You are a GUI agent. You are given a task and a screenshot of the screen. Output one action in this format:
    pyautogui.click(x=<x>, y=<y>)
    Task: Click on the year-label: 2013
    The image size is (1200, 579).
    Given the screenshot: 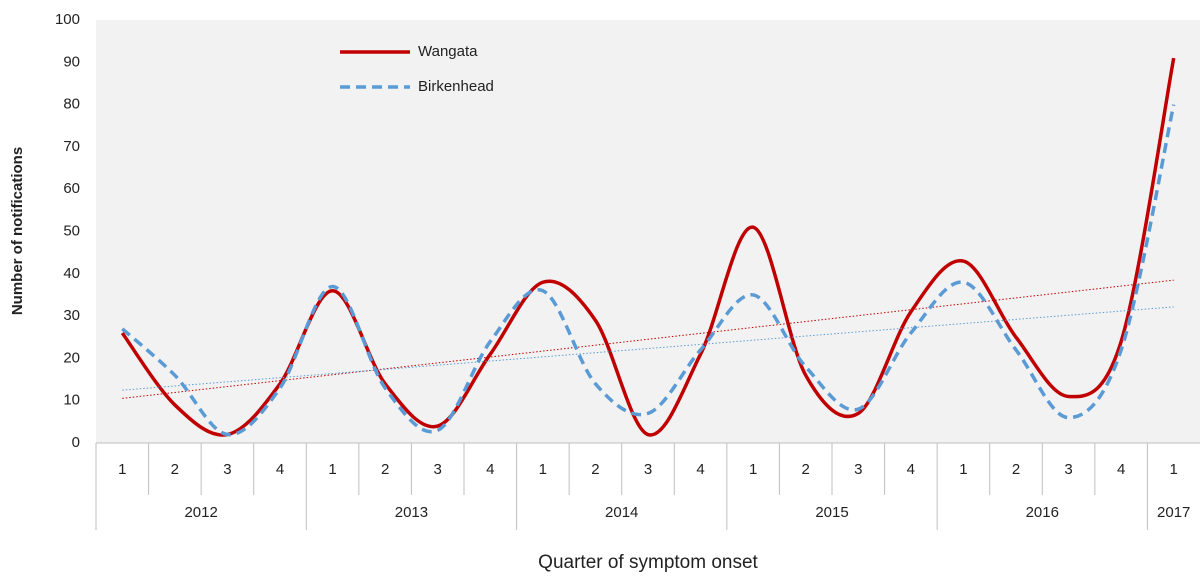 What is the action you would take?
    pyautogui.click(x=411, y=512)
    